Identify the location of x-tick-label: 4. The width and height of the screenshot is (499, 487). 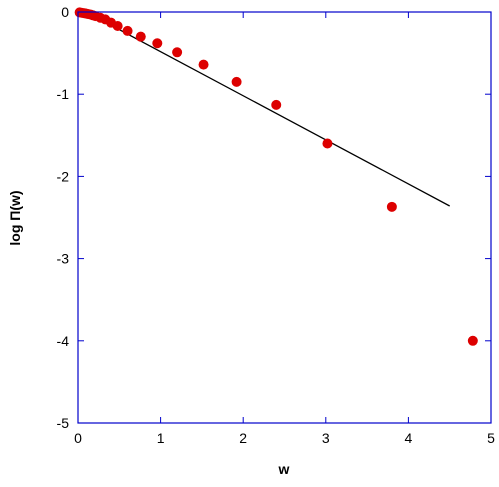
(409, 438).